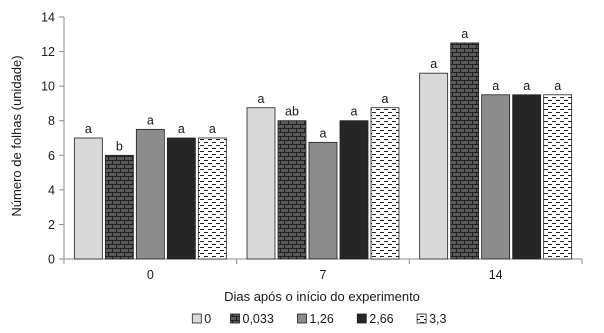 Image resolution: width=604 pixels, height=333 pixels. I want to click on y-axis-ticks: 0 2 4 6 8 10 12 14, so click(52, 139).